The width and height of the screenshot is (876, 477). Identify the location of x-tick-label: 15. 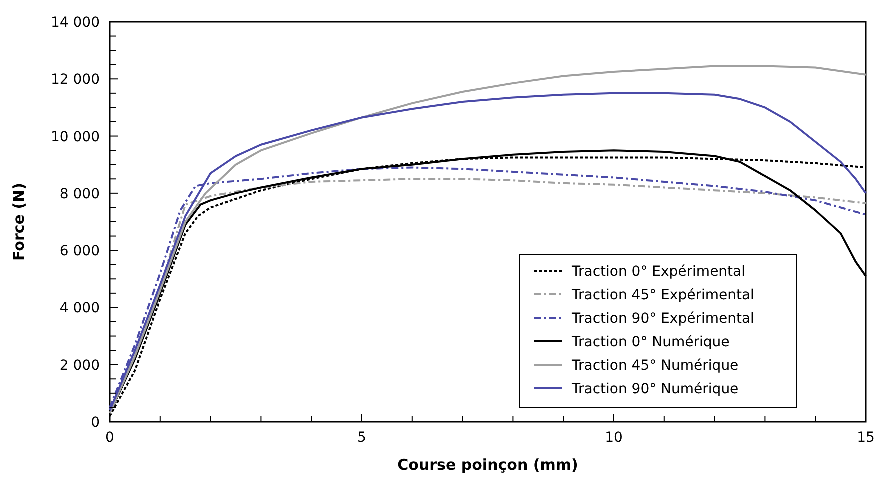
(866, 438).